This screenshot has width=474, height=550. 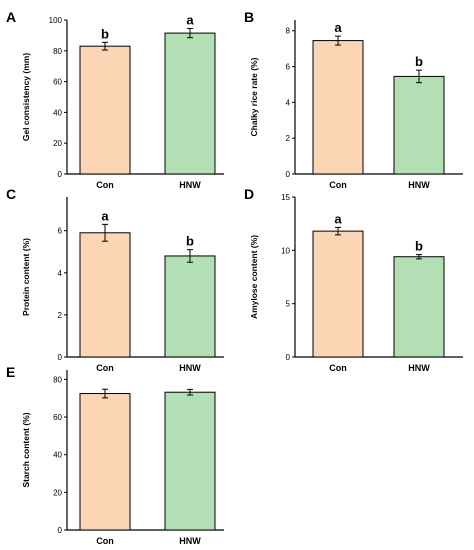 What do you see at coordinates (56, 20) in the screenshot?
I see `y-tick-label: 100` at bounding box center [56, 20].